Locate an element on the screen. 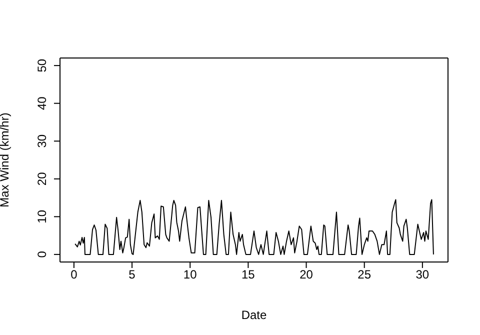 Image resolution: width=480 pixels, height=335 pixels. x-tick-label: 15 is located at coordinates (249, 275).